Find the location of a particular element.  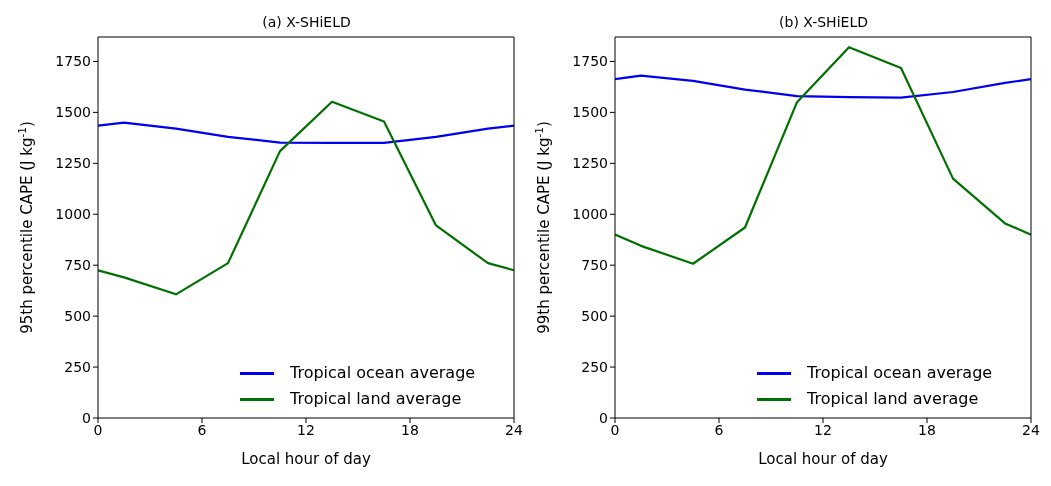

chart-title: (b) X-SHiELD is located at coordinates (823, 22).